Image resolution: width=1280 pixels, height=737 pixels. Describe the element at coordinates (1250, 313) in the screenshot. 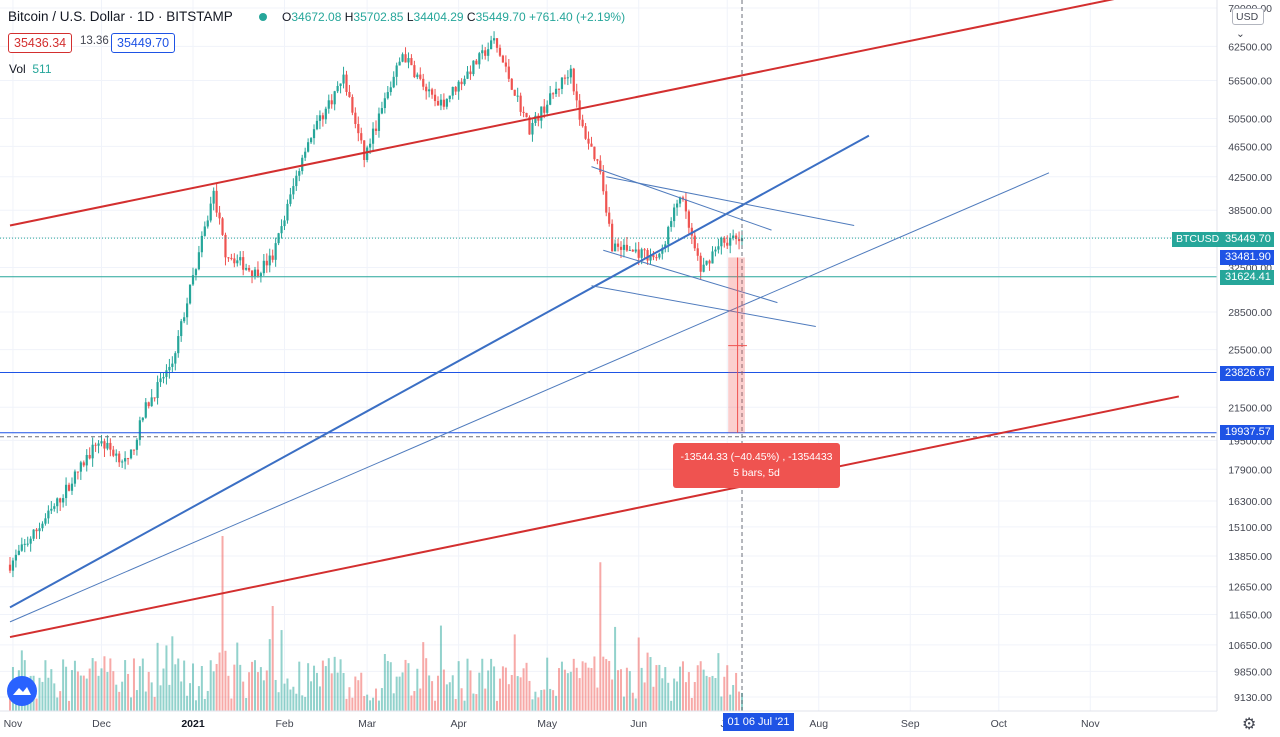

I see `price-tick-label: 28500.00` at that location.